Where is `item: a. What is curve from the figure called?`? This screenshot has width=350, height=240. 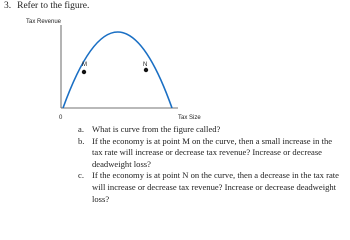
item: a. What is curve from the figure called? is located at coordinates (211, 130).